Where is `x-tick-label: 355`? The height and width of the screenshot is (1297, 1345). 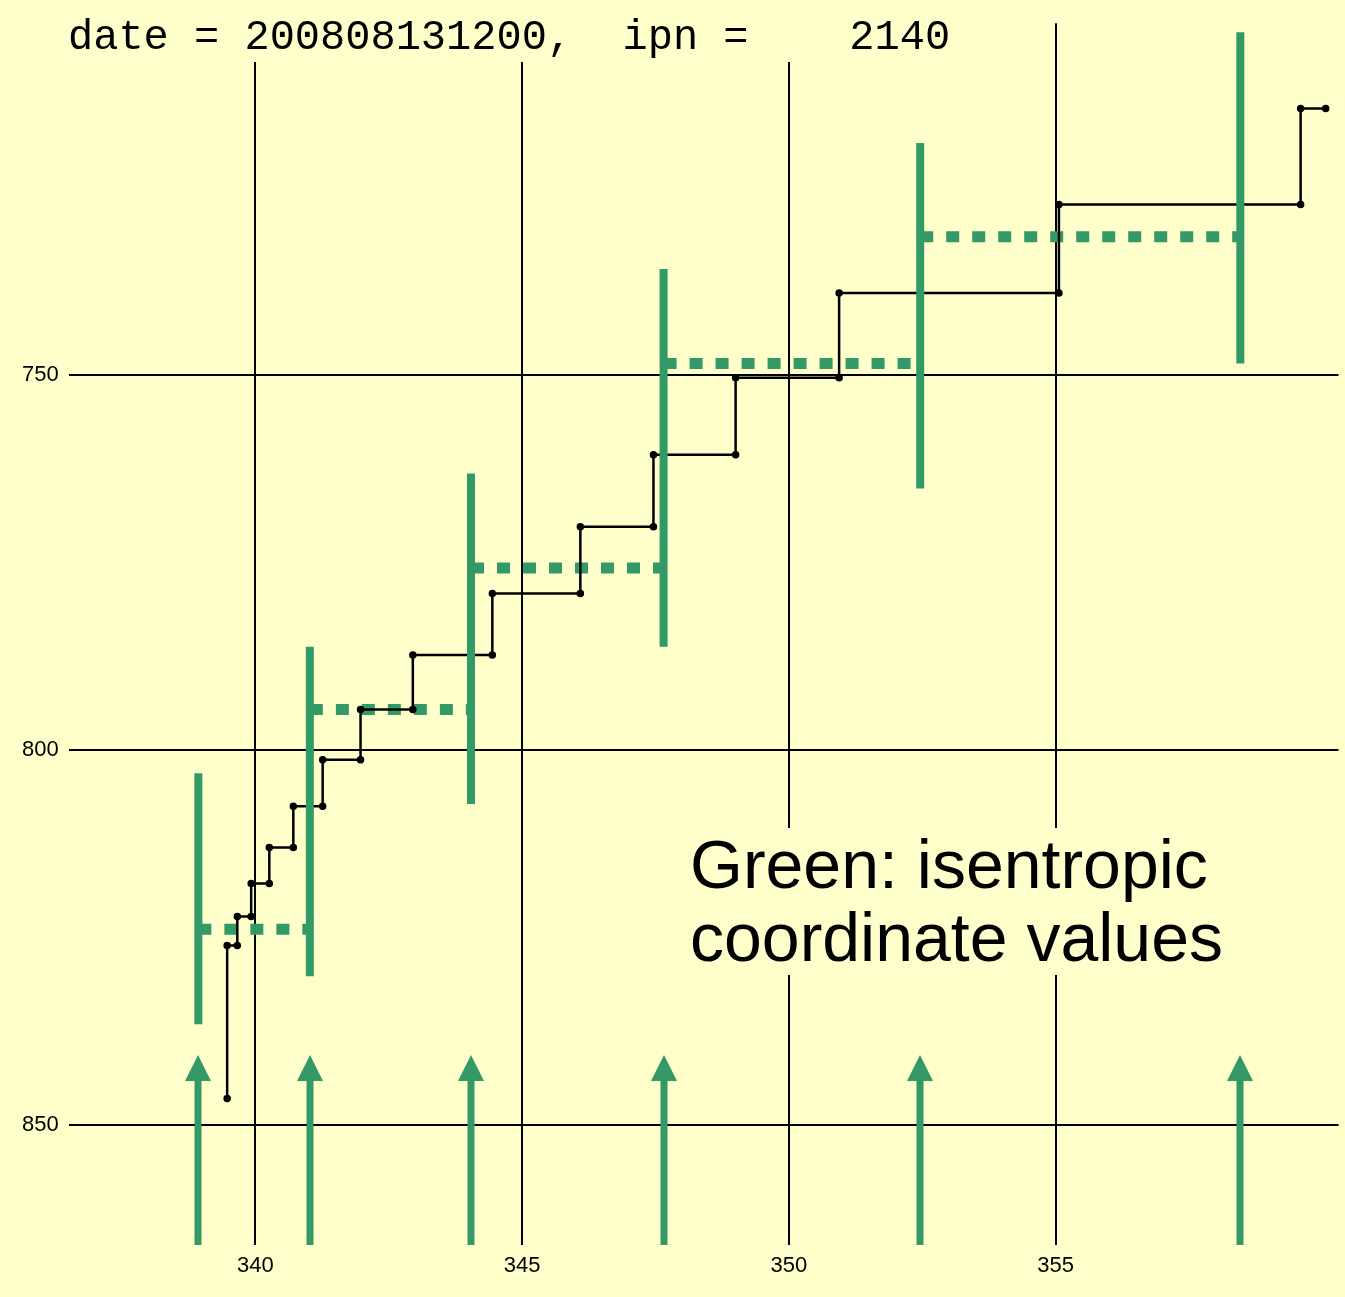 x-tick-label: 355 is located at coordinates (1056, 1264).